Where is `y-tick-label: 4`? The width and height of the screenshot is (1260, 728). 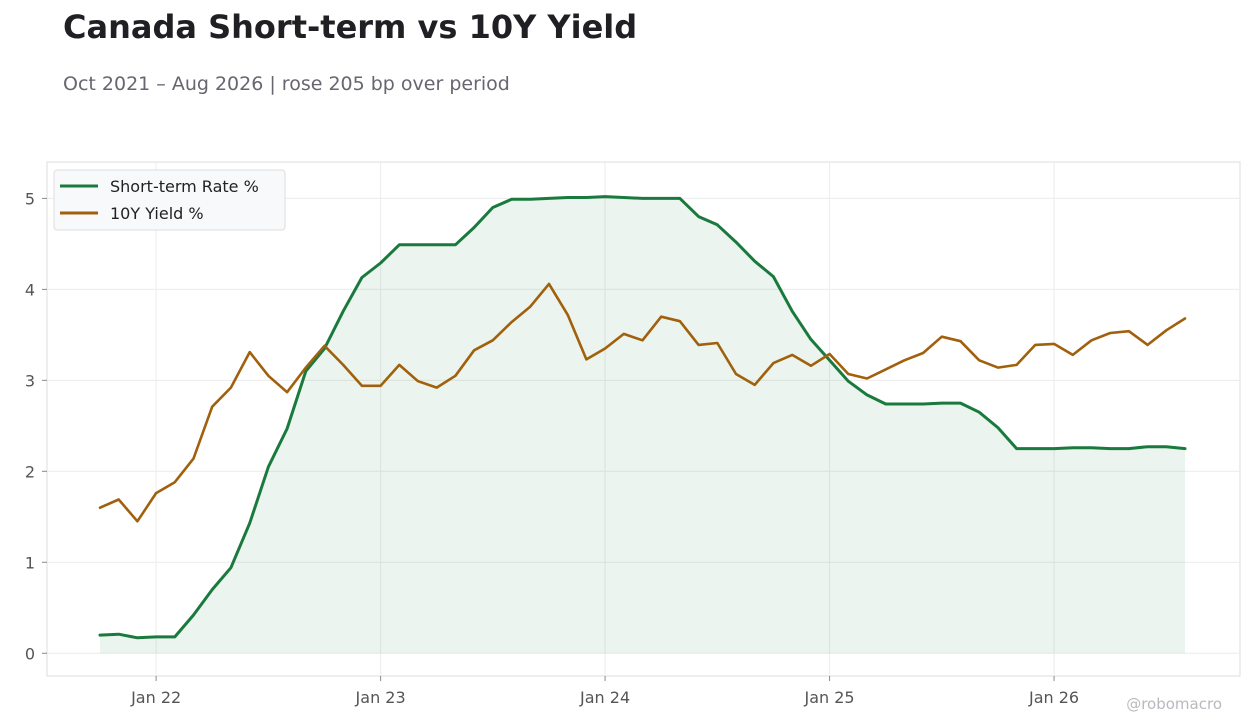
y-tick-label: 4 is located at coordinates (30, 289).